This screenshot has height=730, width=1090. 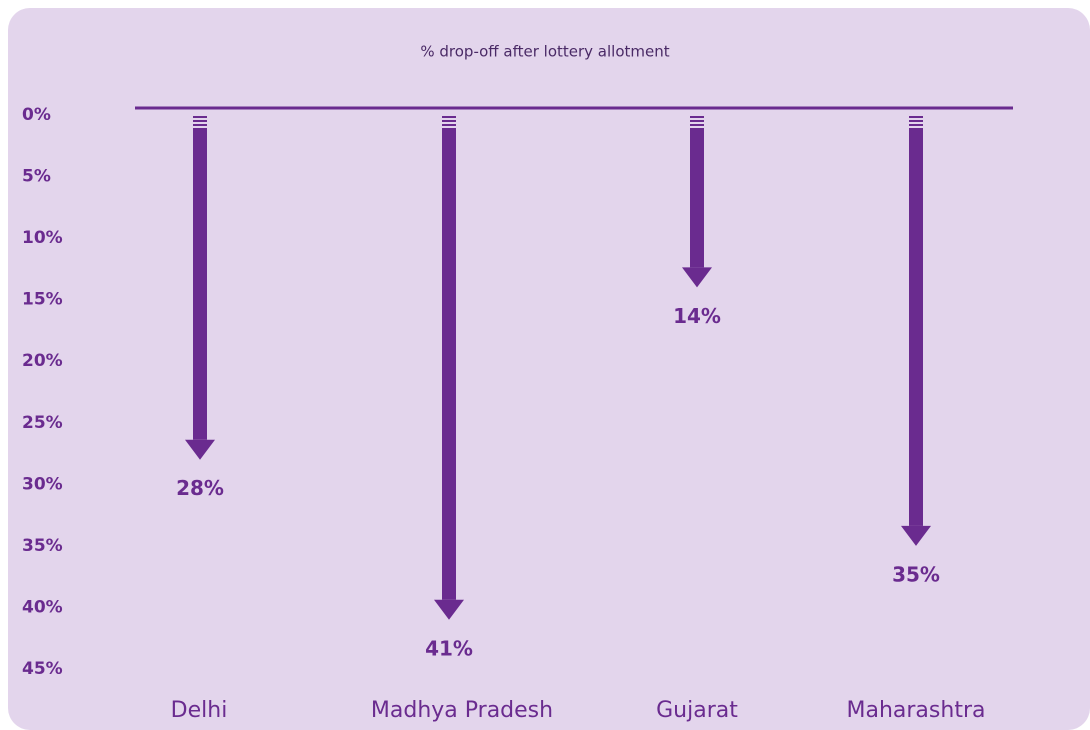 What do you see at coordinates (200, 488) in the screenshot?
I see `value-label: 28%` at bounding box center [200, 488].